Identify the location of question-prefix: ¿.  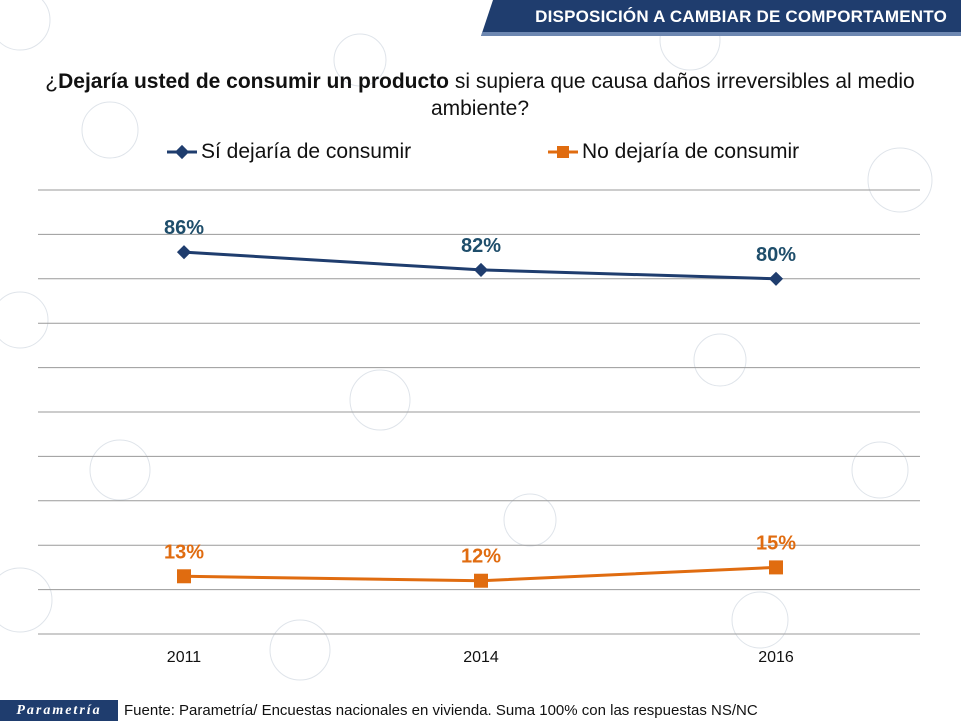
(52, 81).